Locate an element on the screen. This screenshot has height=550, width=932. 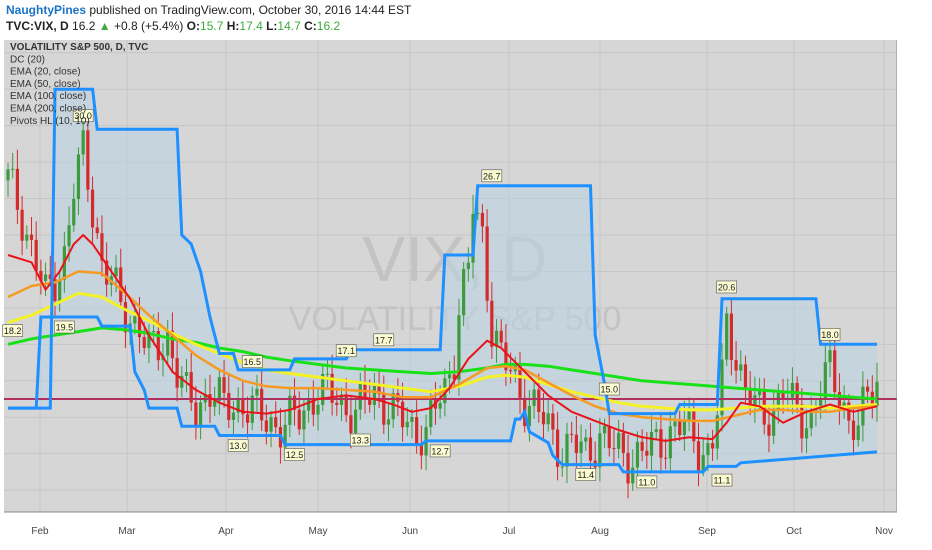
time-tick-label: Feb is located at coordinates (40, 531).